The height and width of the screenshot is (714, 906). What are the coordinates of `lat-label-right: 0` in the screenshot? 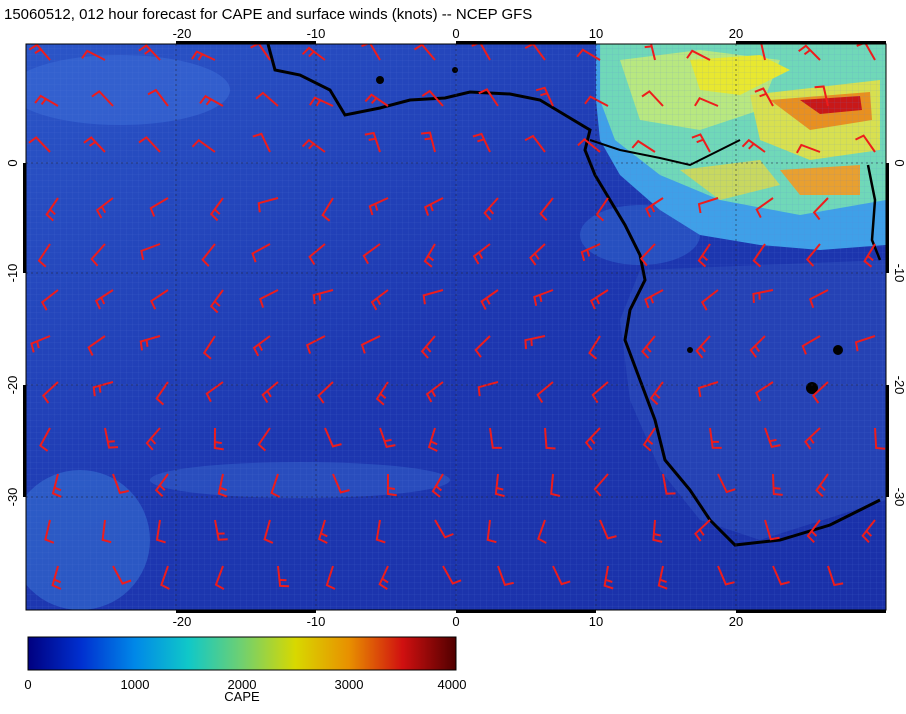 It's located at (899, 162).